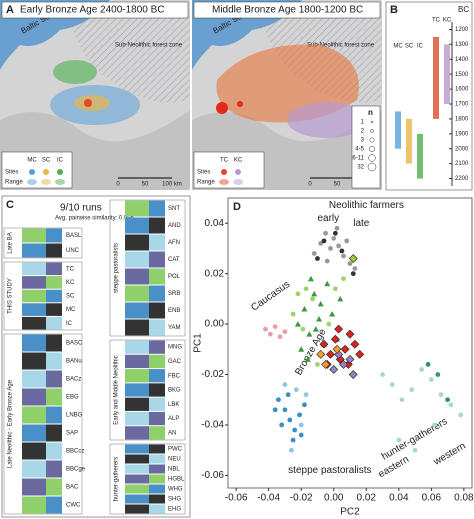  What do you see at coordinates (11, 423) in the screenshot?
I see `group-title: Late Neolithic - Early Bronze Age` at bounding box center [11, 423].